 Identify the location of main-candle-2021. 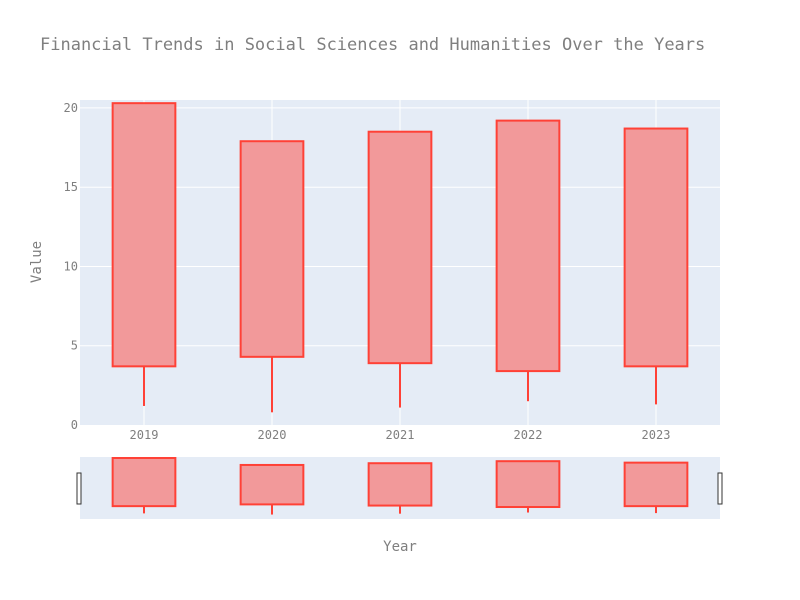
(400, 269).